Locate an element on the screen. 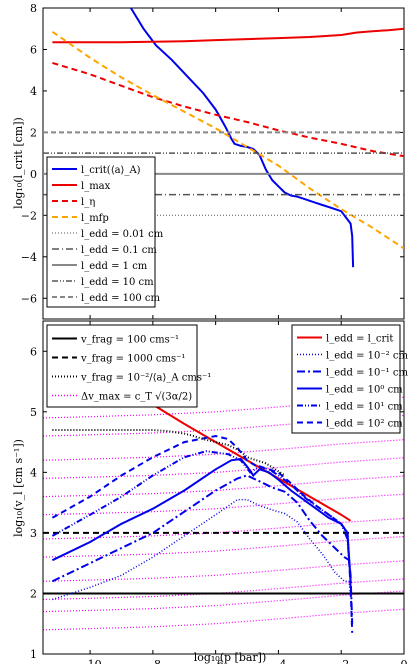 Image resolution: width=415 pixels, height=668 pixels. bottom-xtick-label: −10 is located at coordinates (89, 661).